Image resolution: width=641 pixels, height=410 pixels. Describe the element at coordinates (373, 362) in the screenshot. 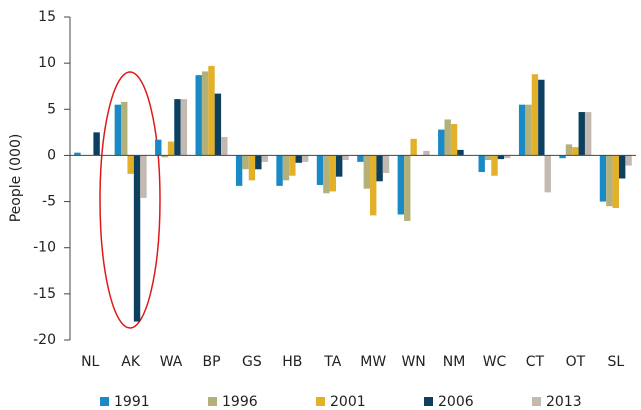

I see `x-tick-label: MW` at that location.